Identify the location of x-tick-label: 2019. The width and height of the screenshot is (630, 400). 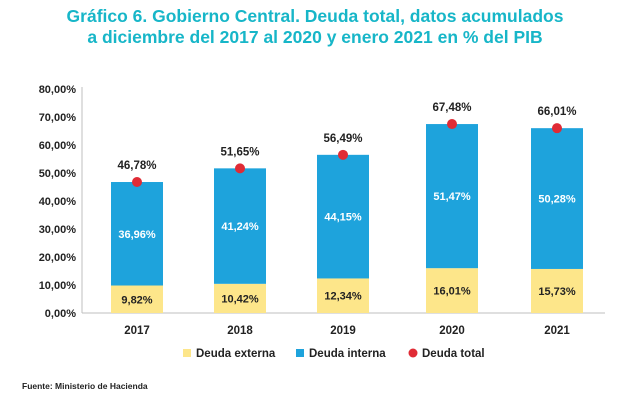
(343, 331).